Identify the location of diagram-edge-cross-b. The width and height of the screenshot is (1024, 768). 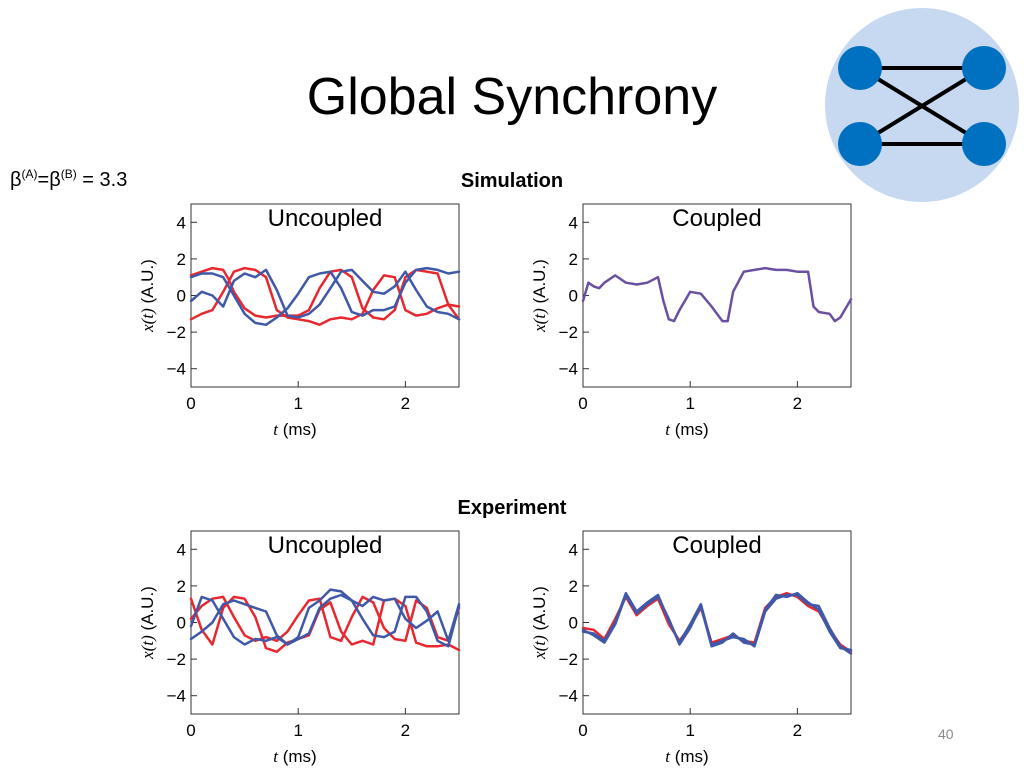
(922, 106).